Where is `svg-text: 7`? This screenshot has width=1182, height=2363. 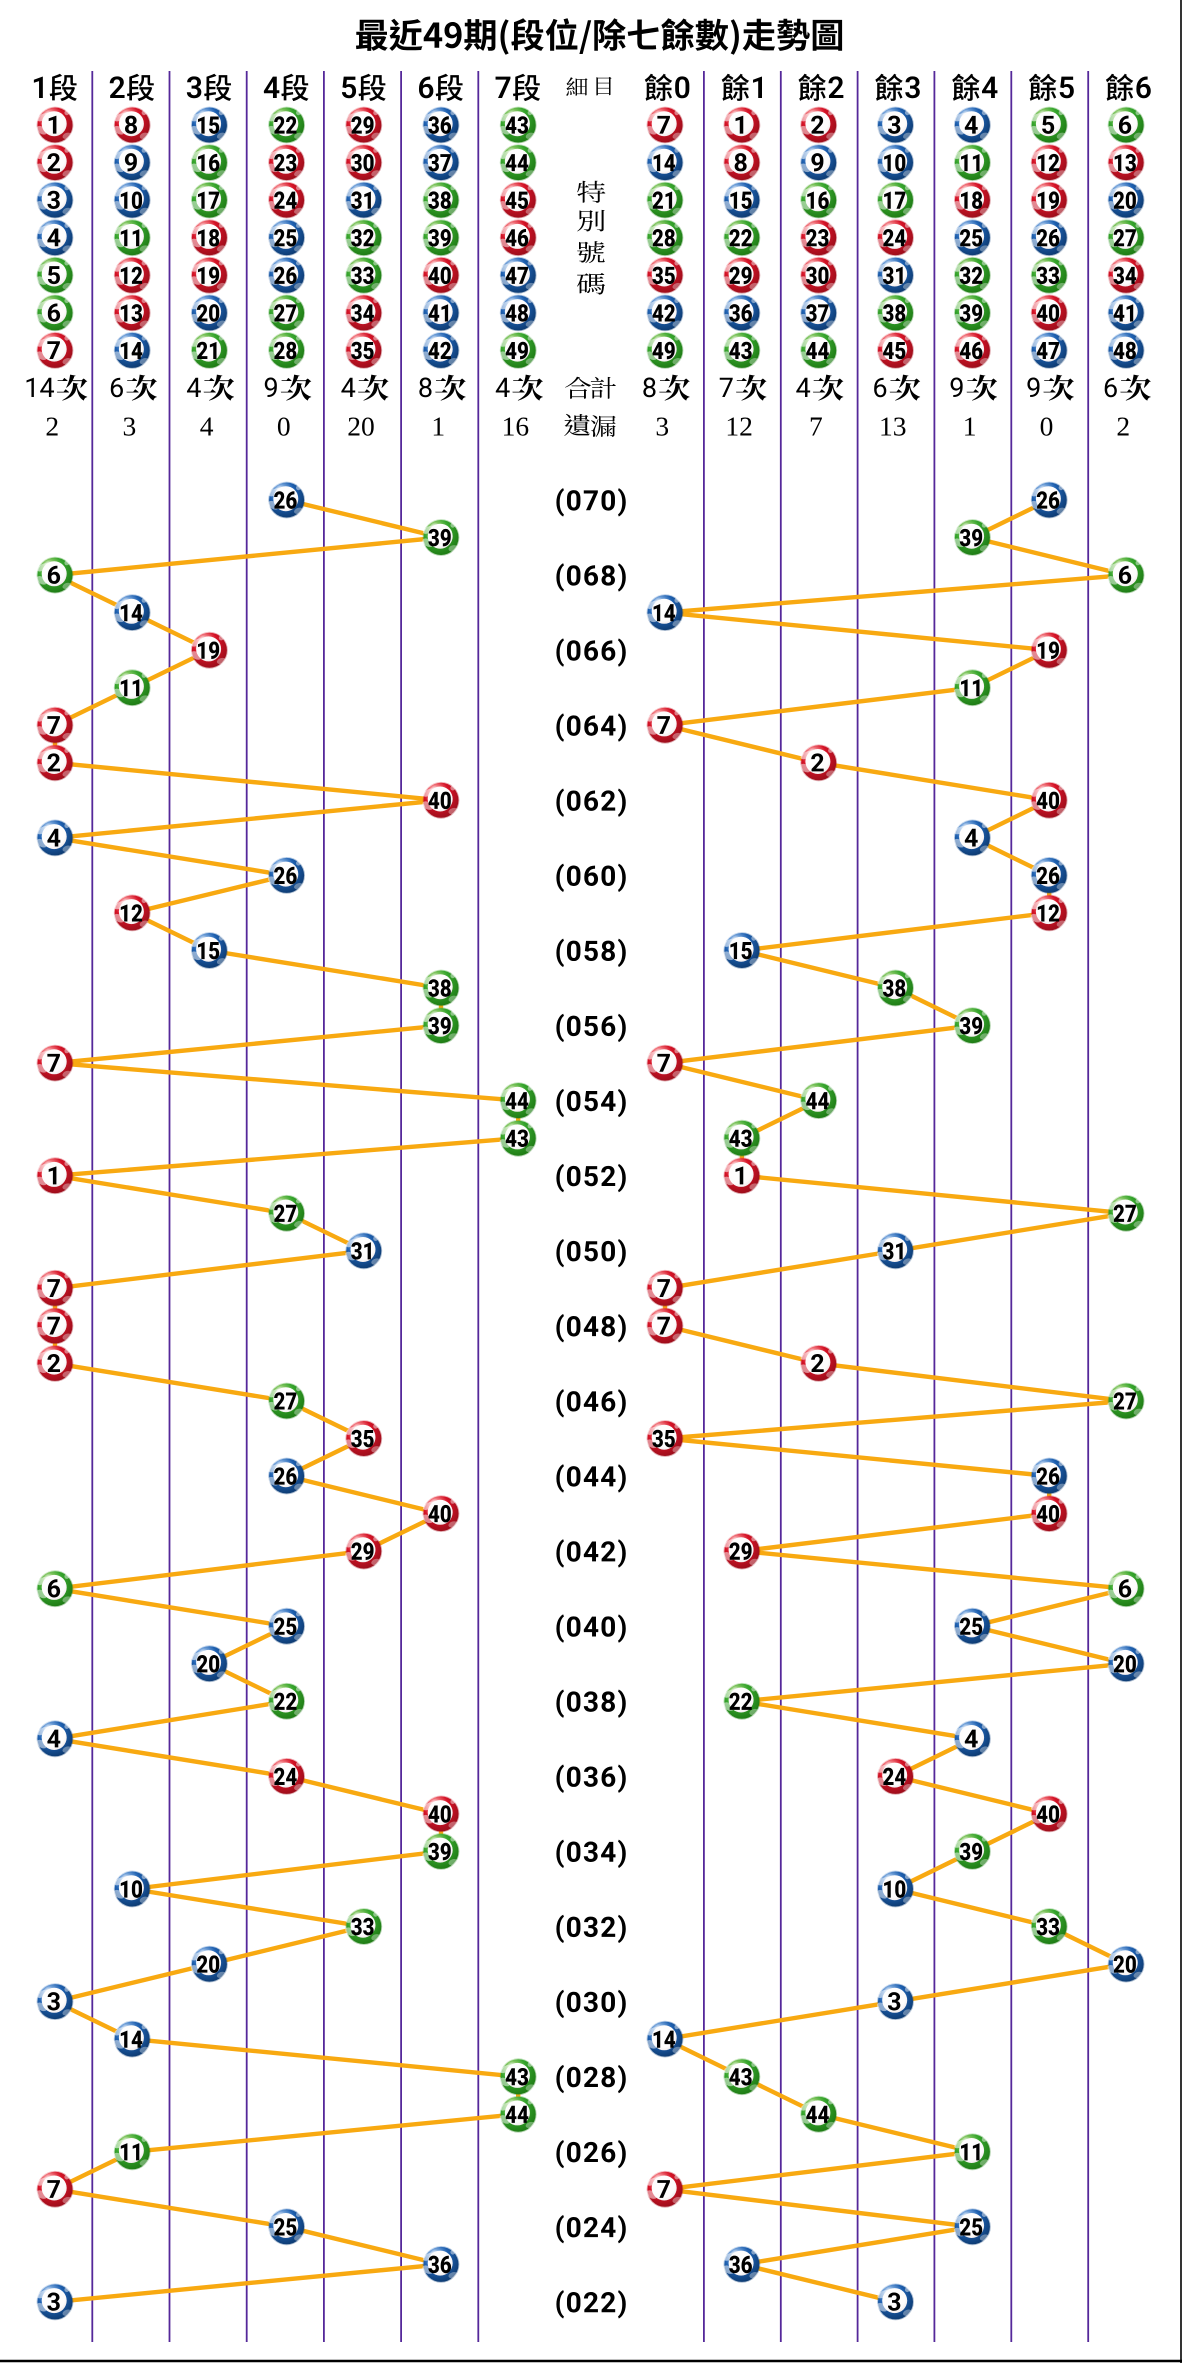 svg-text: 7 is located at coordinates (816, 426).